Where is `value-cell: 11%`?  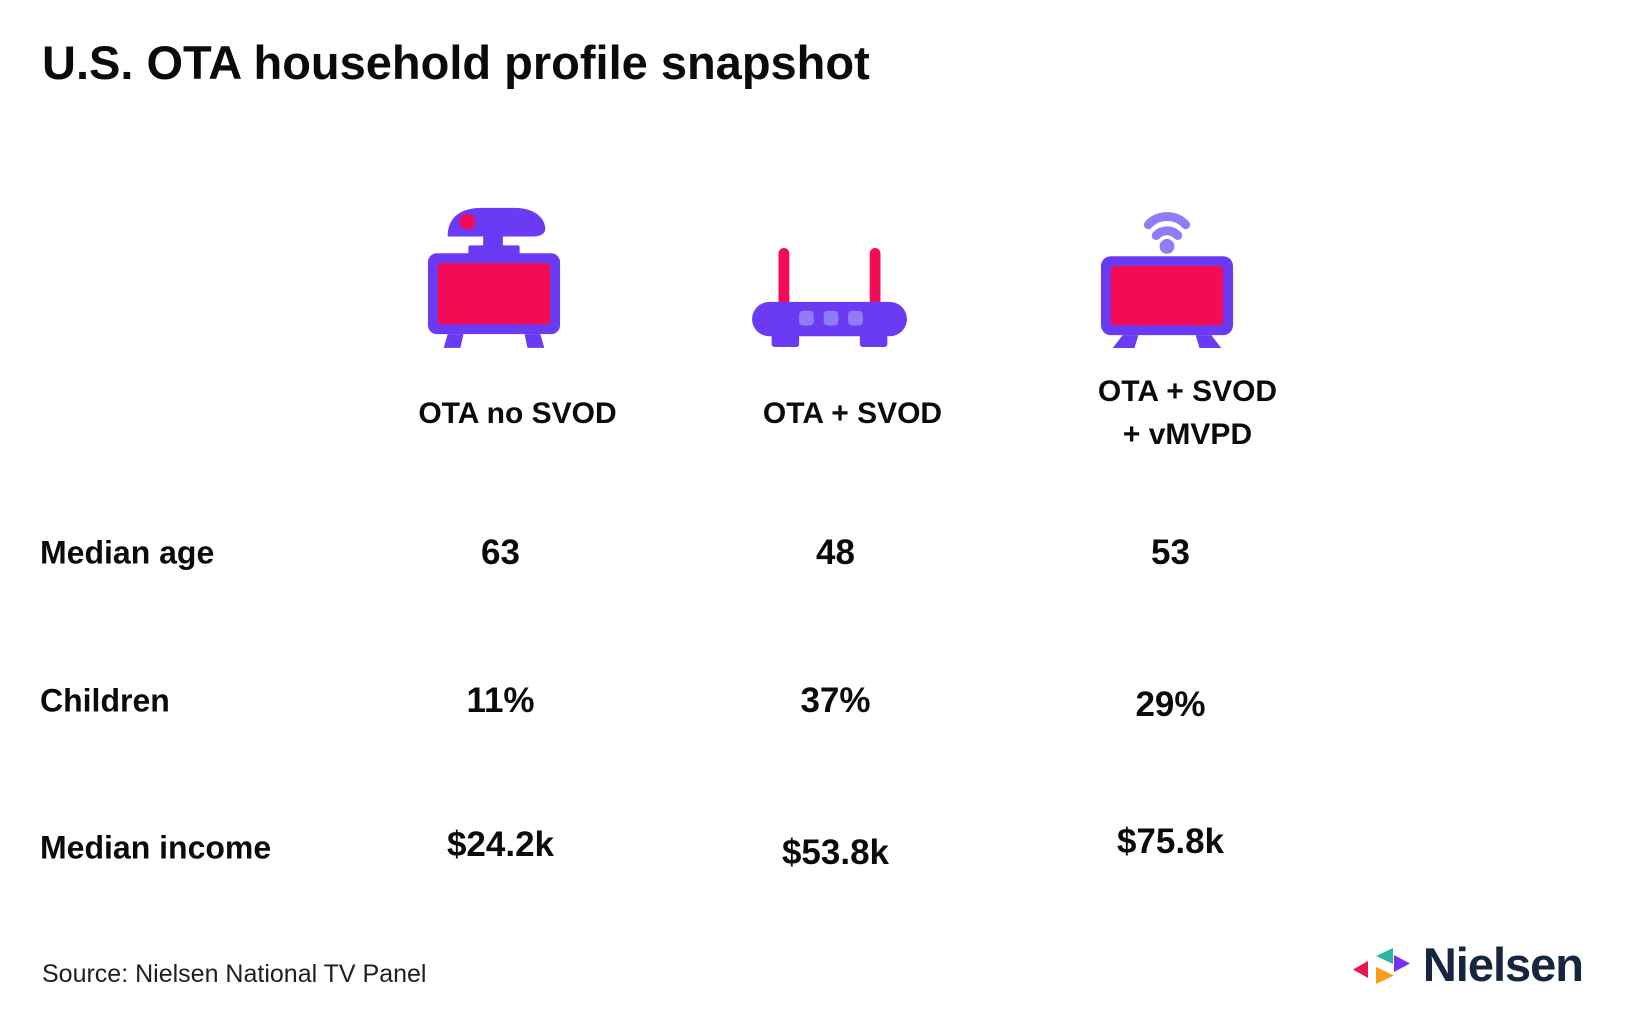 value-cell: 11% is located at coordinates (500, 700).